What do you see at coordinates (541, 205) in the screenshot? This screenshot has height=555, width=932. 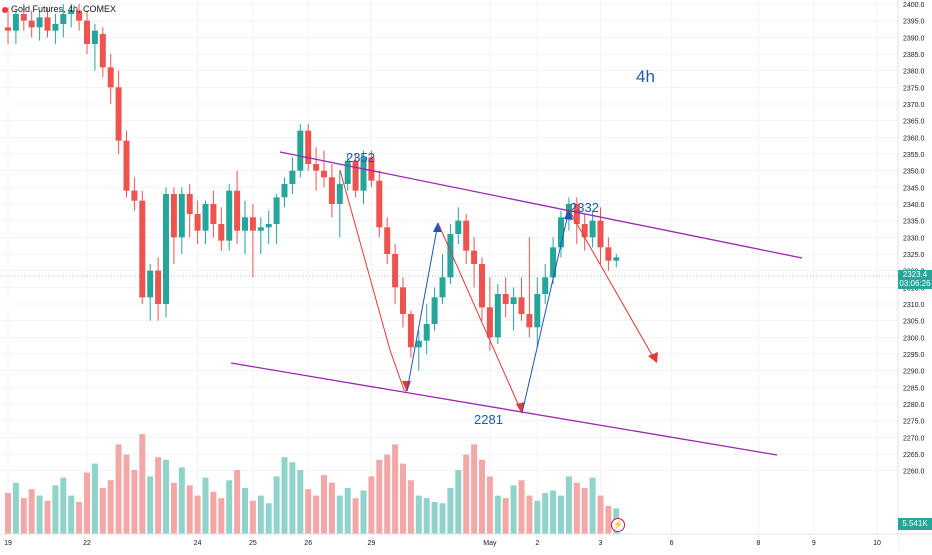 I see `channel-upper-line` at bounding box center [541, 205].